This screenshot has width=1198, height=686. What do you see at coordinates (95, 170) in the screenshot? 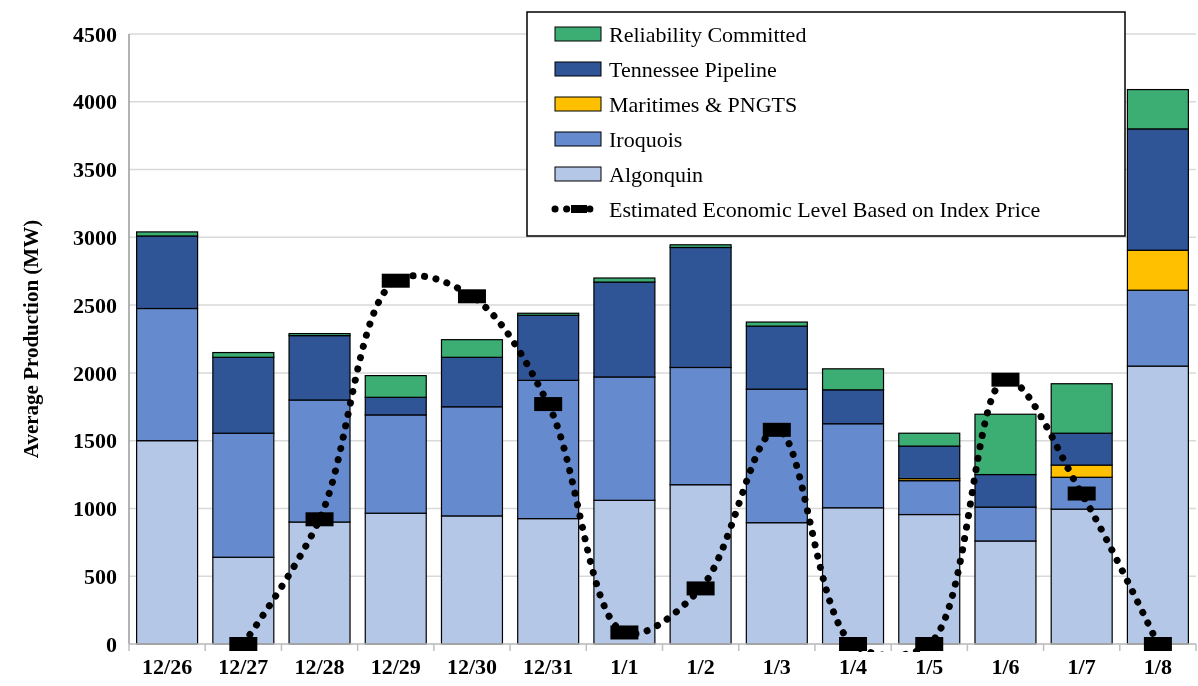
I see `y-tick-label: 3500` at bounding box center [95, 170].